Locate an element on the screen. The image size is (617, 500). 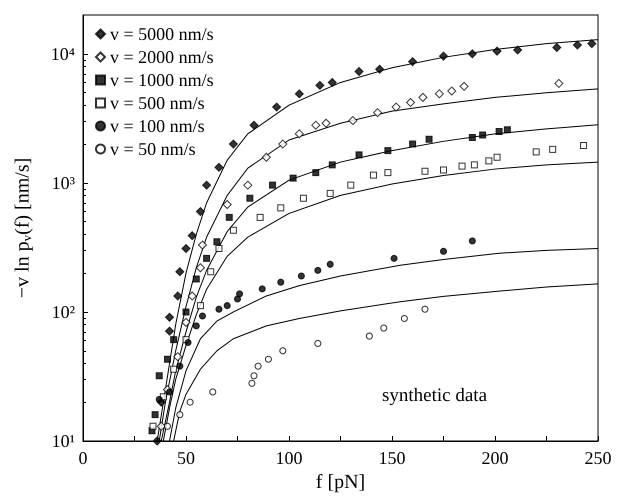
x-tick-label: 100 is located at coordinates (289, 458).